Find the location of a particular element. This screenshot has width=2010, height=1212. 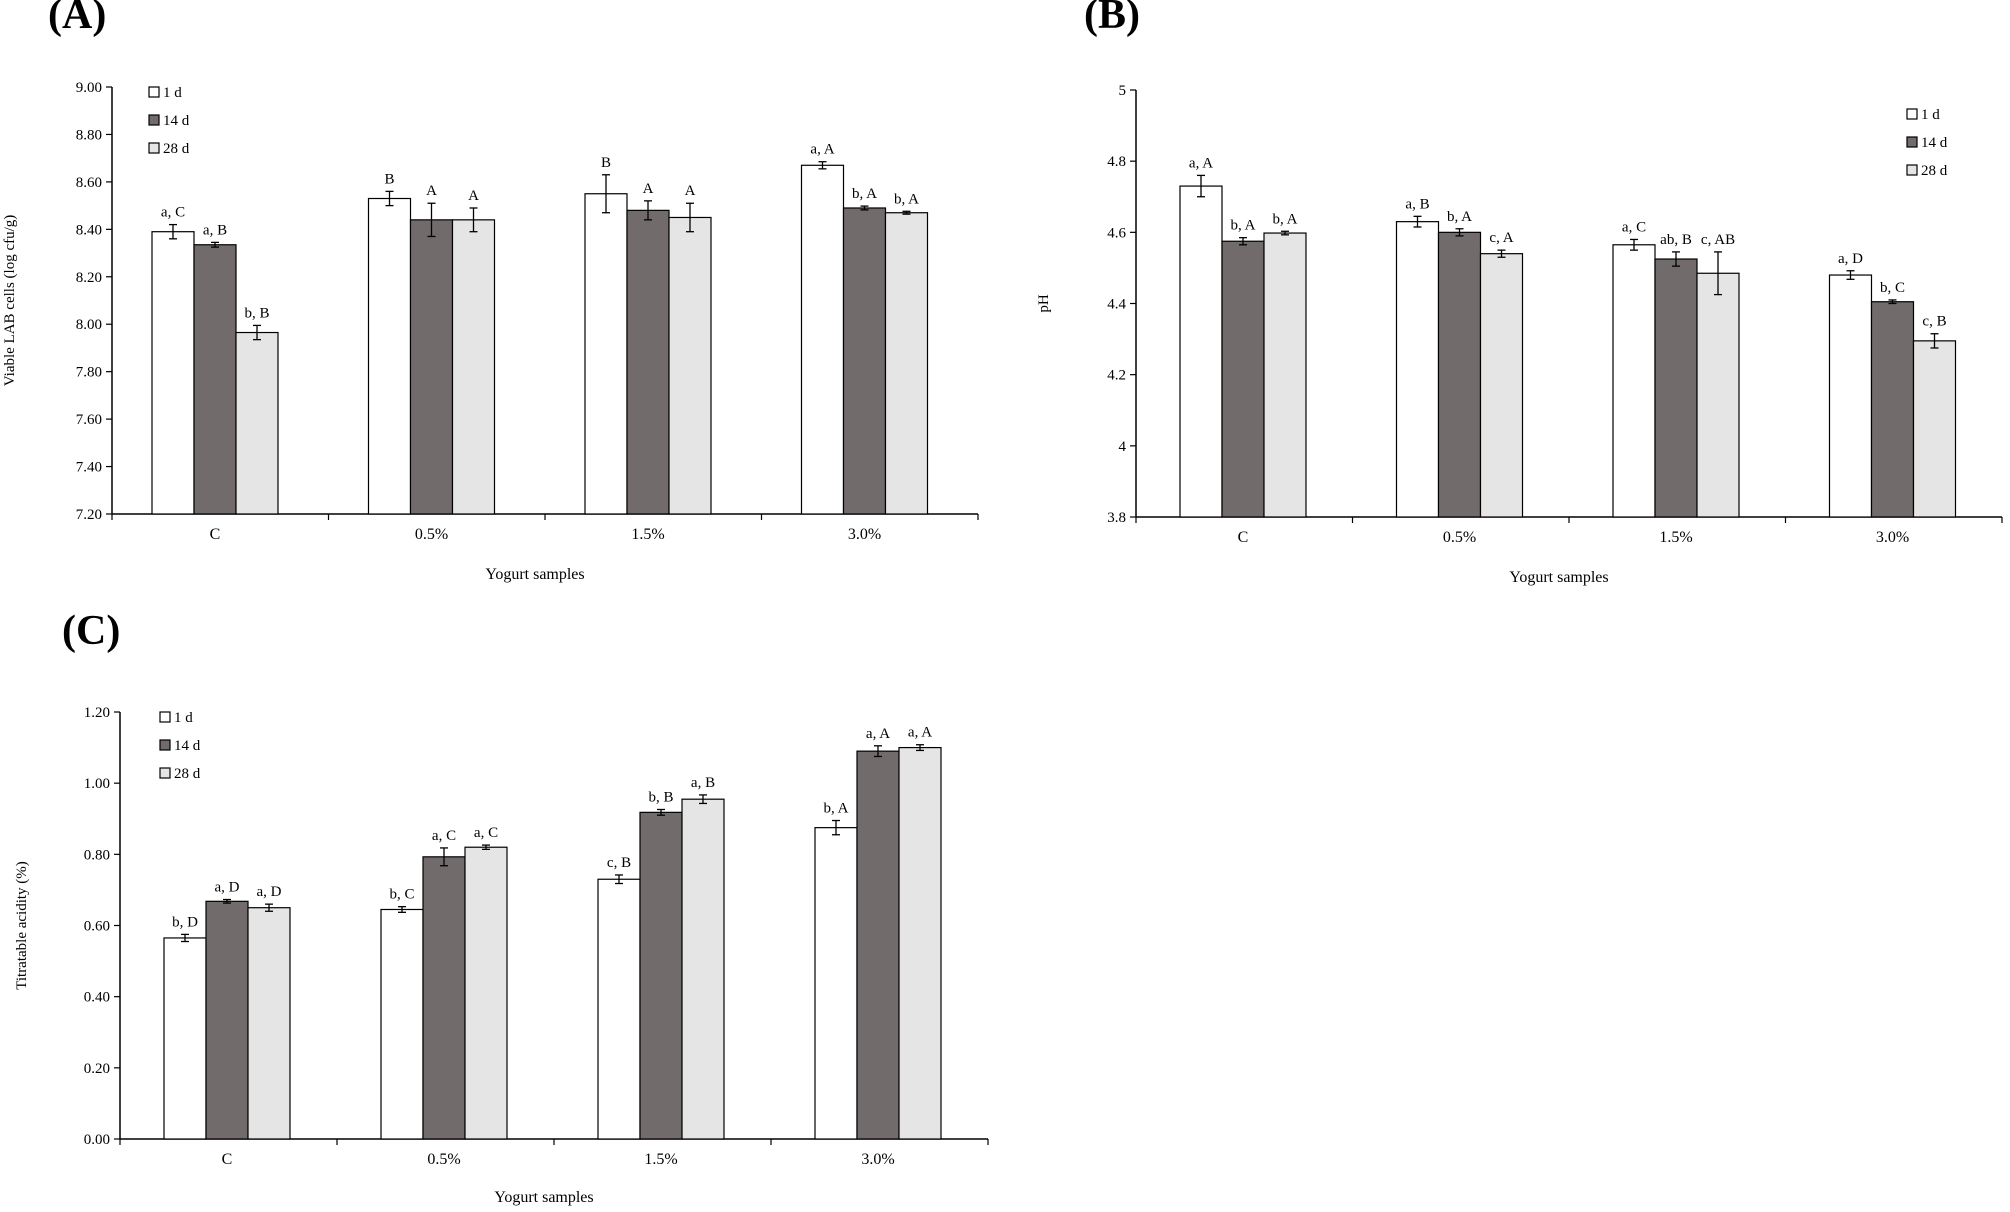

y-tick-label: 7.60 is located at coordinates (89, 420).